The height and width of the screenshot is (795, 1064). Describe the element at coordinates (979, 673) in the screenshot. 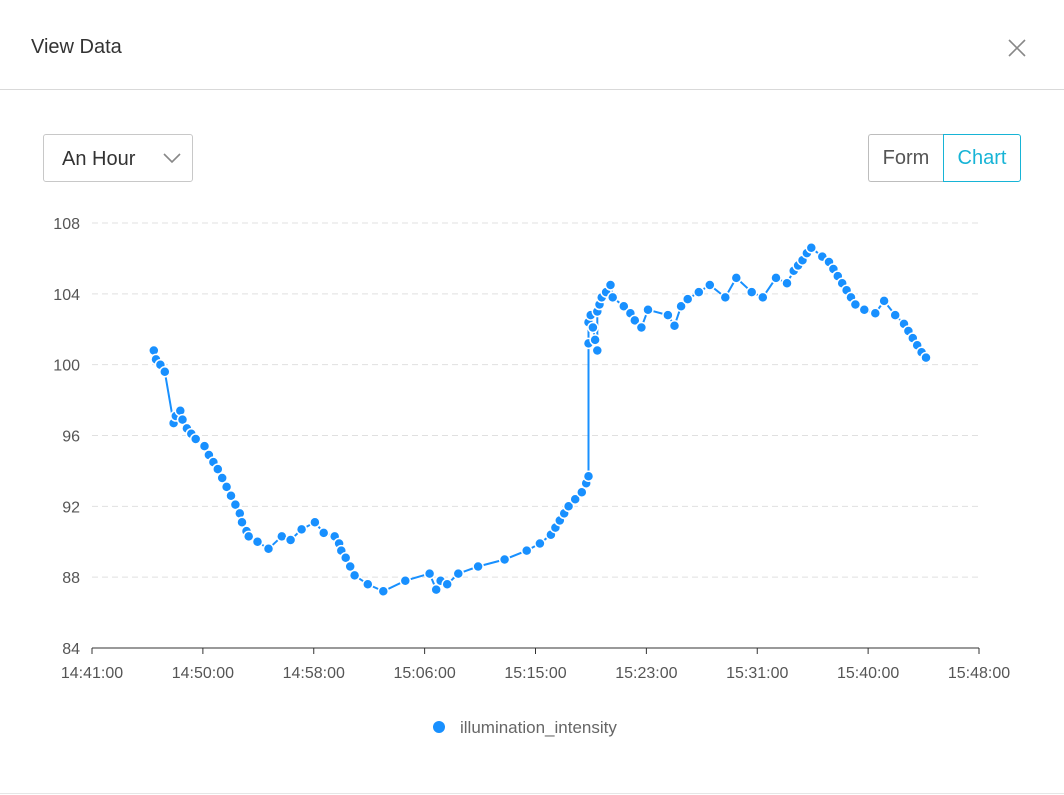

I see `x-tick-label: 15:48:00` at that location.